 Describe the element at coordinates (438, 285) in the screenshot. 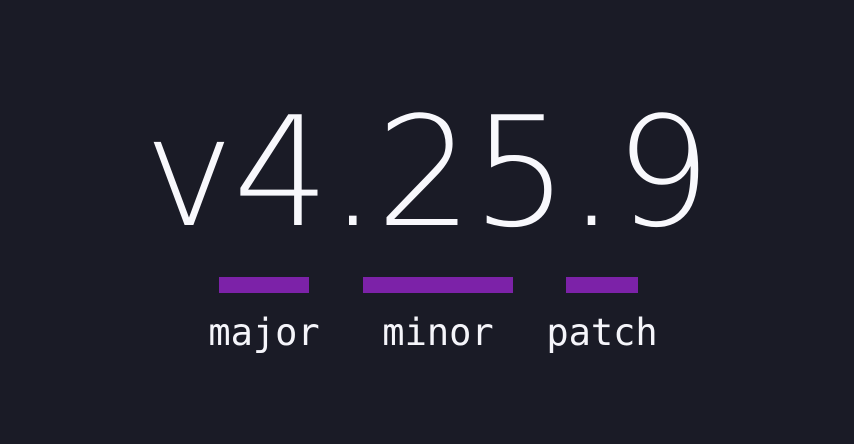

I see `segment-bar-minor` at that location.